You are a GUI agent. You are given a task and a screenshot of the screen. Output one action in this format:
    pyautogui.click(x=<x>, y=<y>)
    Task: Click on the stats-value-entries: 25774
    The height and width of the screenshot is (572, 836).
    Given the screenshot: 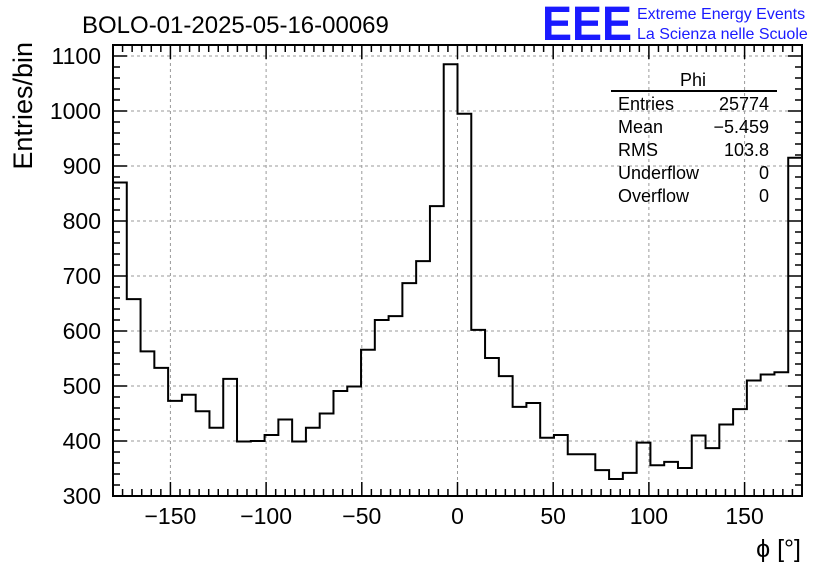 What is the action you would take?
    pyautogui.click(x=744, y=104)
    